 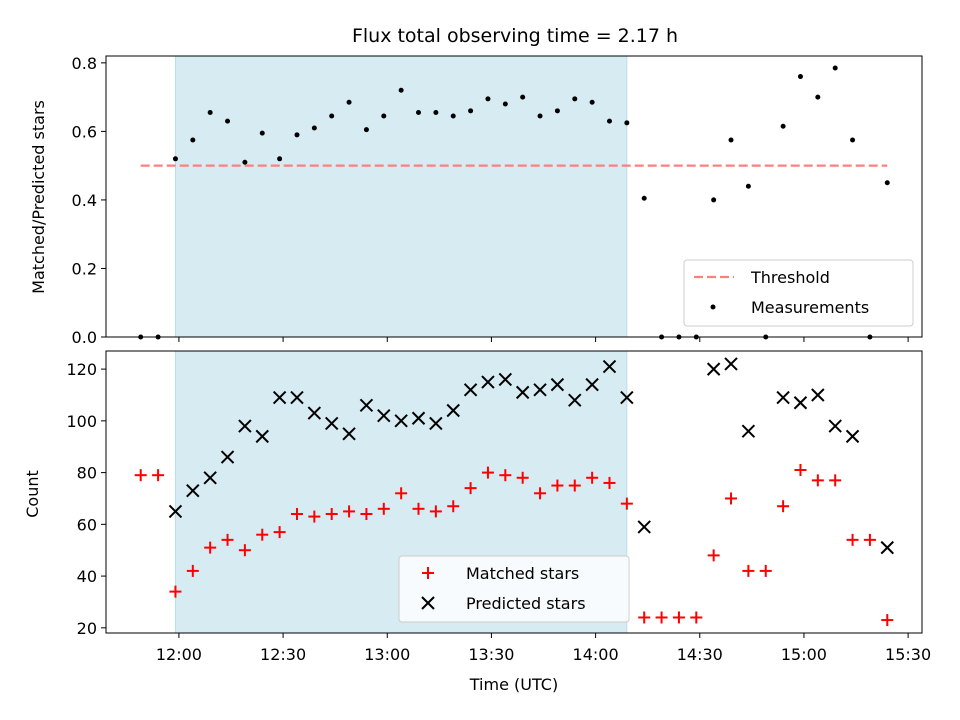 I want to click on xtick-label: 14:30, so click(x=700, y=654).